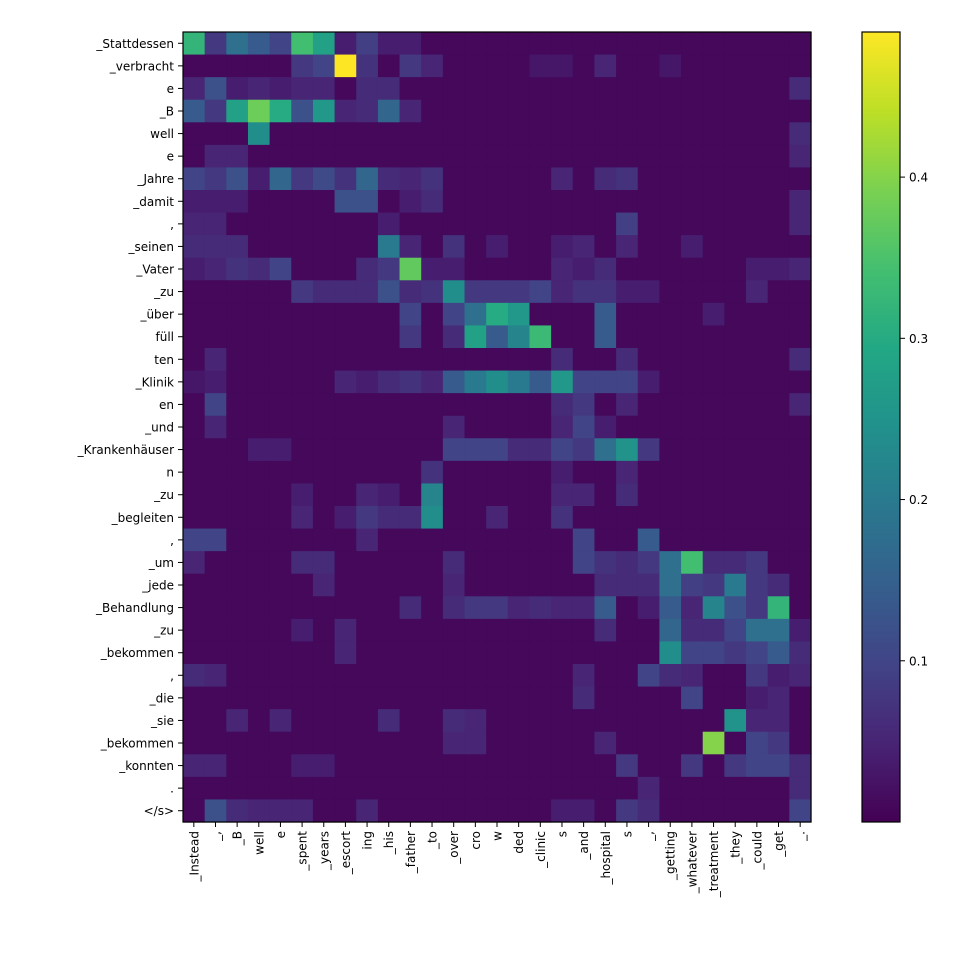 This screenshot has width=968, height=968. I want to click on y-tick-label: _B, so click(166, 112).